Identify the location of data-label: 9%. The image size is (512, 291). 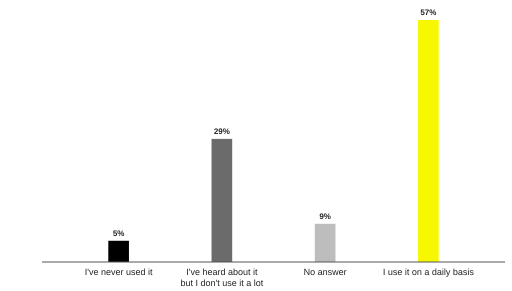
(325, 216).